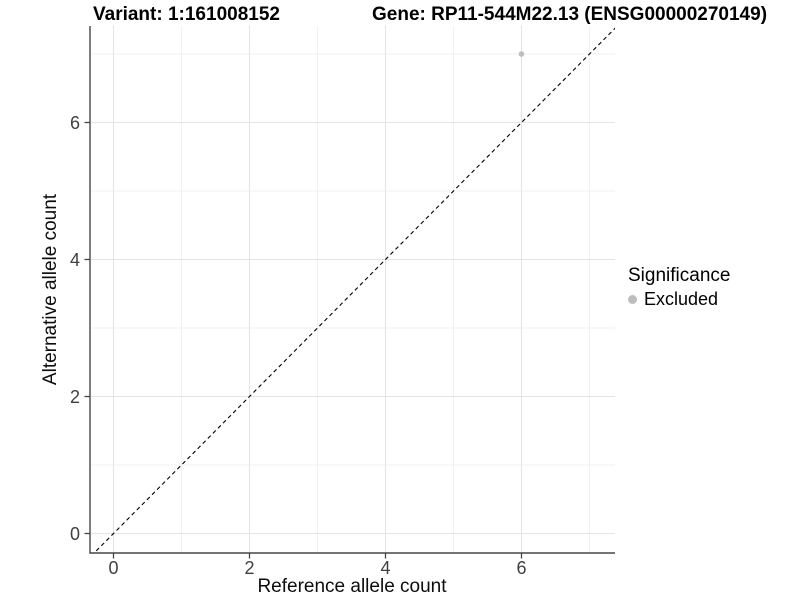 This screenshot has height=600, width=800. Describe the element at coordinates (75, 260) in the screenshot. I see `y-tick-label: 4` at that location.